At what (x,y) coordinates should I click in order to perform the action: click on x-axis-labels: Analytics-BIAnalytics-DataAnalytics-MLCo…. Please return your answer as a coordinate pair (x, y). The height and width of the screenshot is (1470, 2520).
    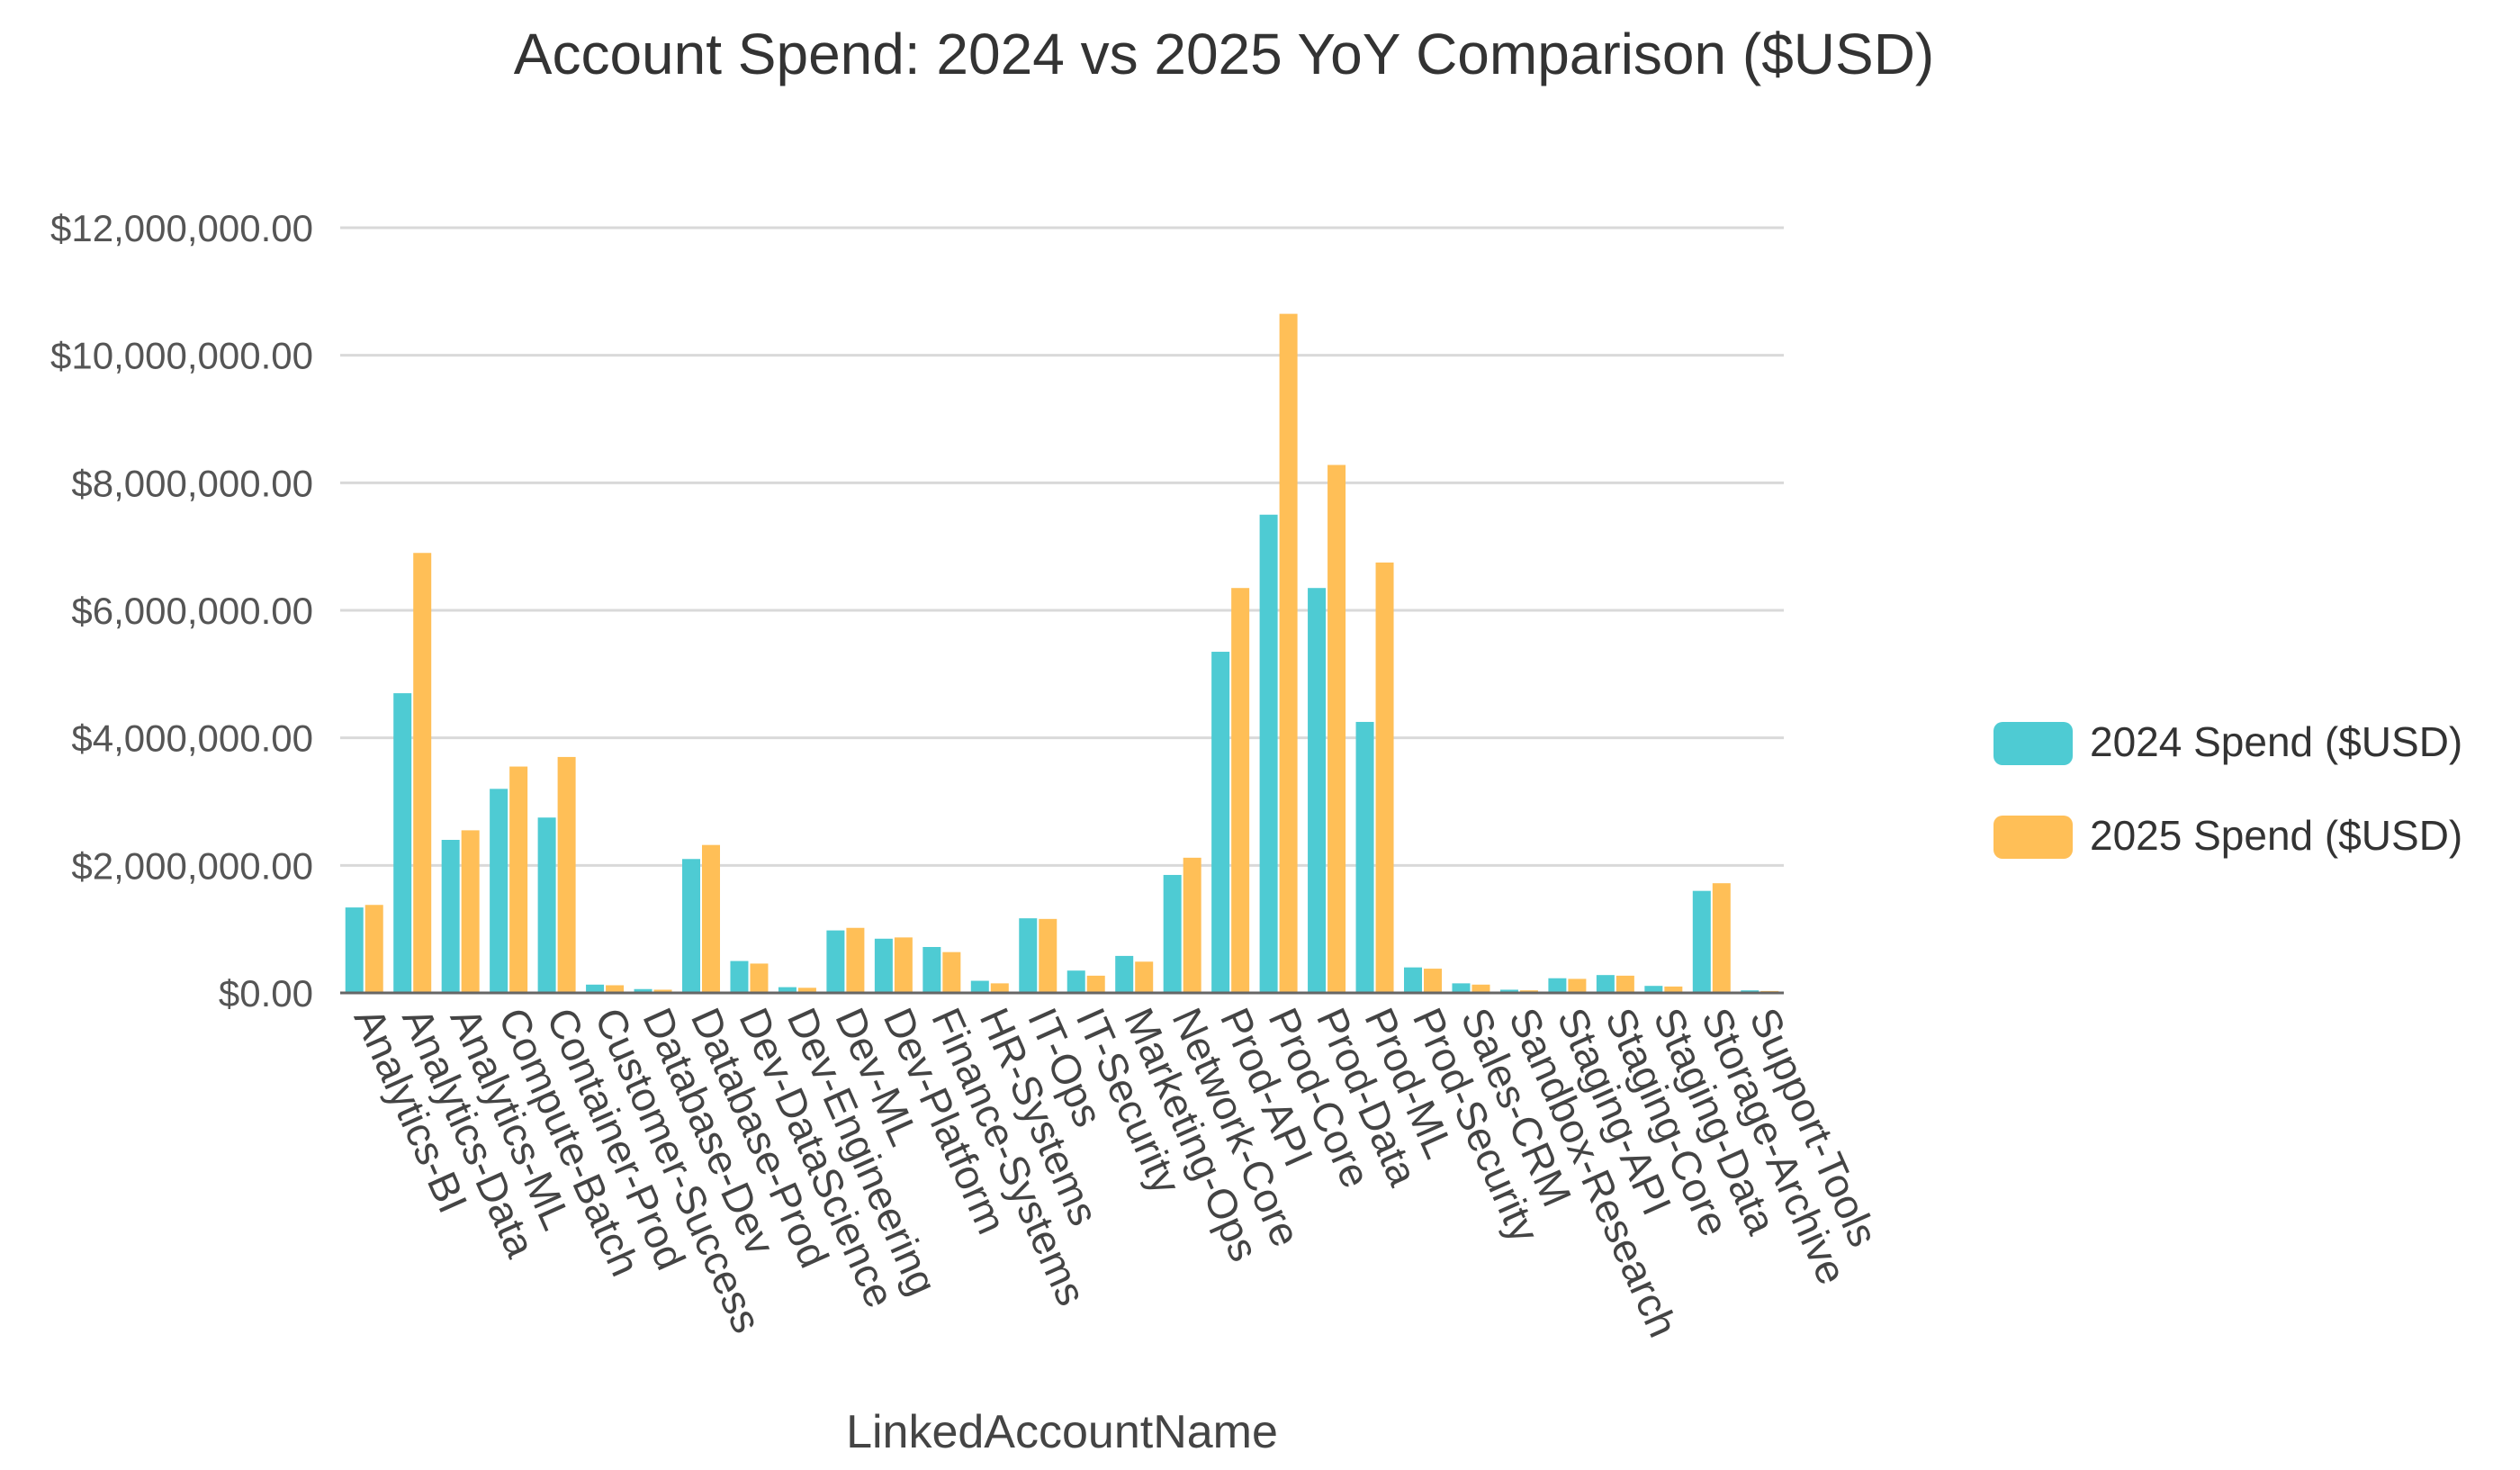
    Looking at the image, I should click on (1117, 1172).